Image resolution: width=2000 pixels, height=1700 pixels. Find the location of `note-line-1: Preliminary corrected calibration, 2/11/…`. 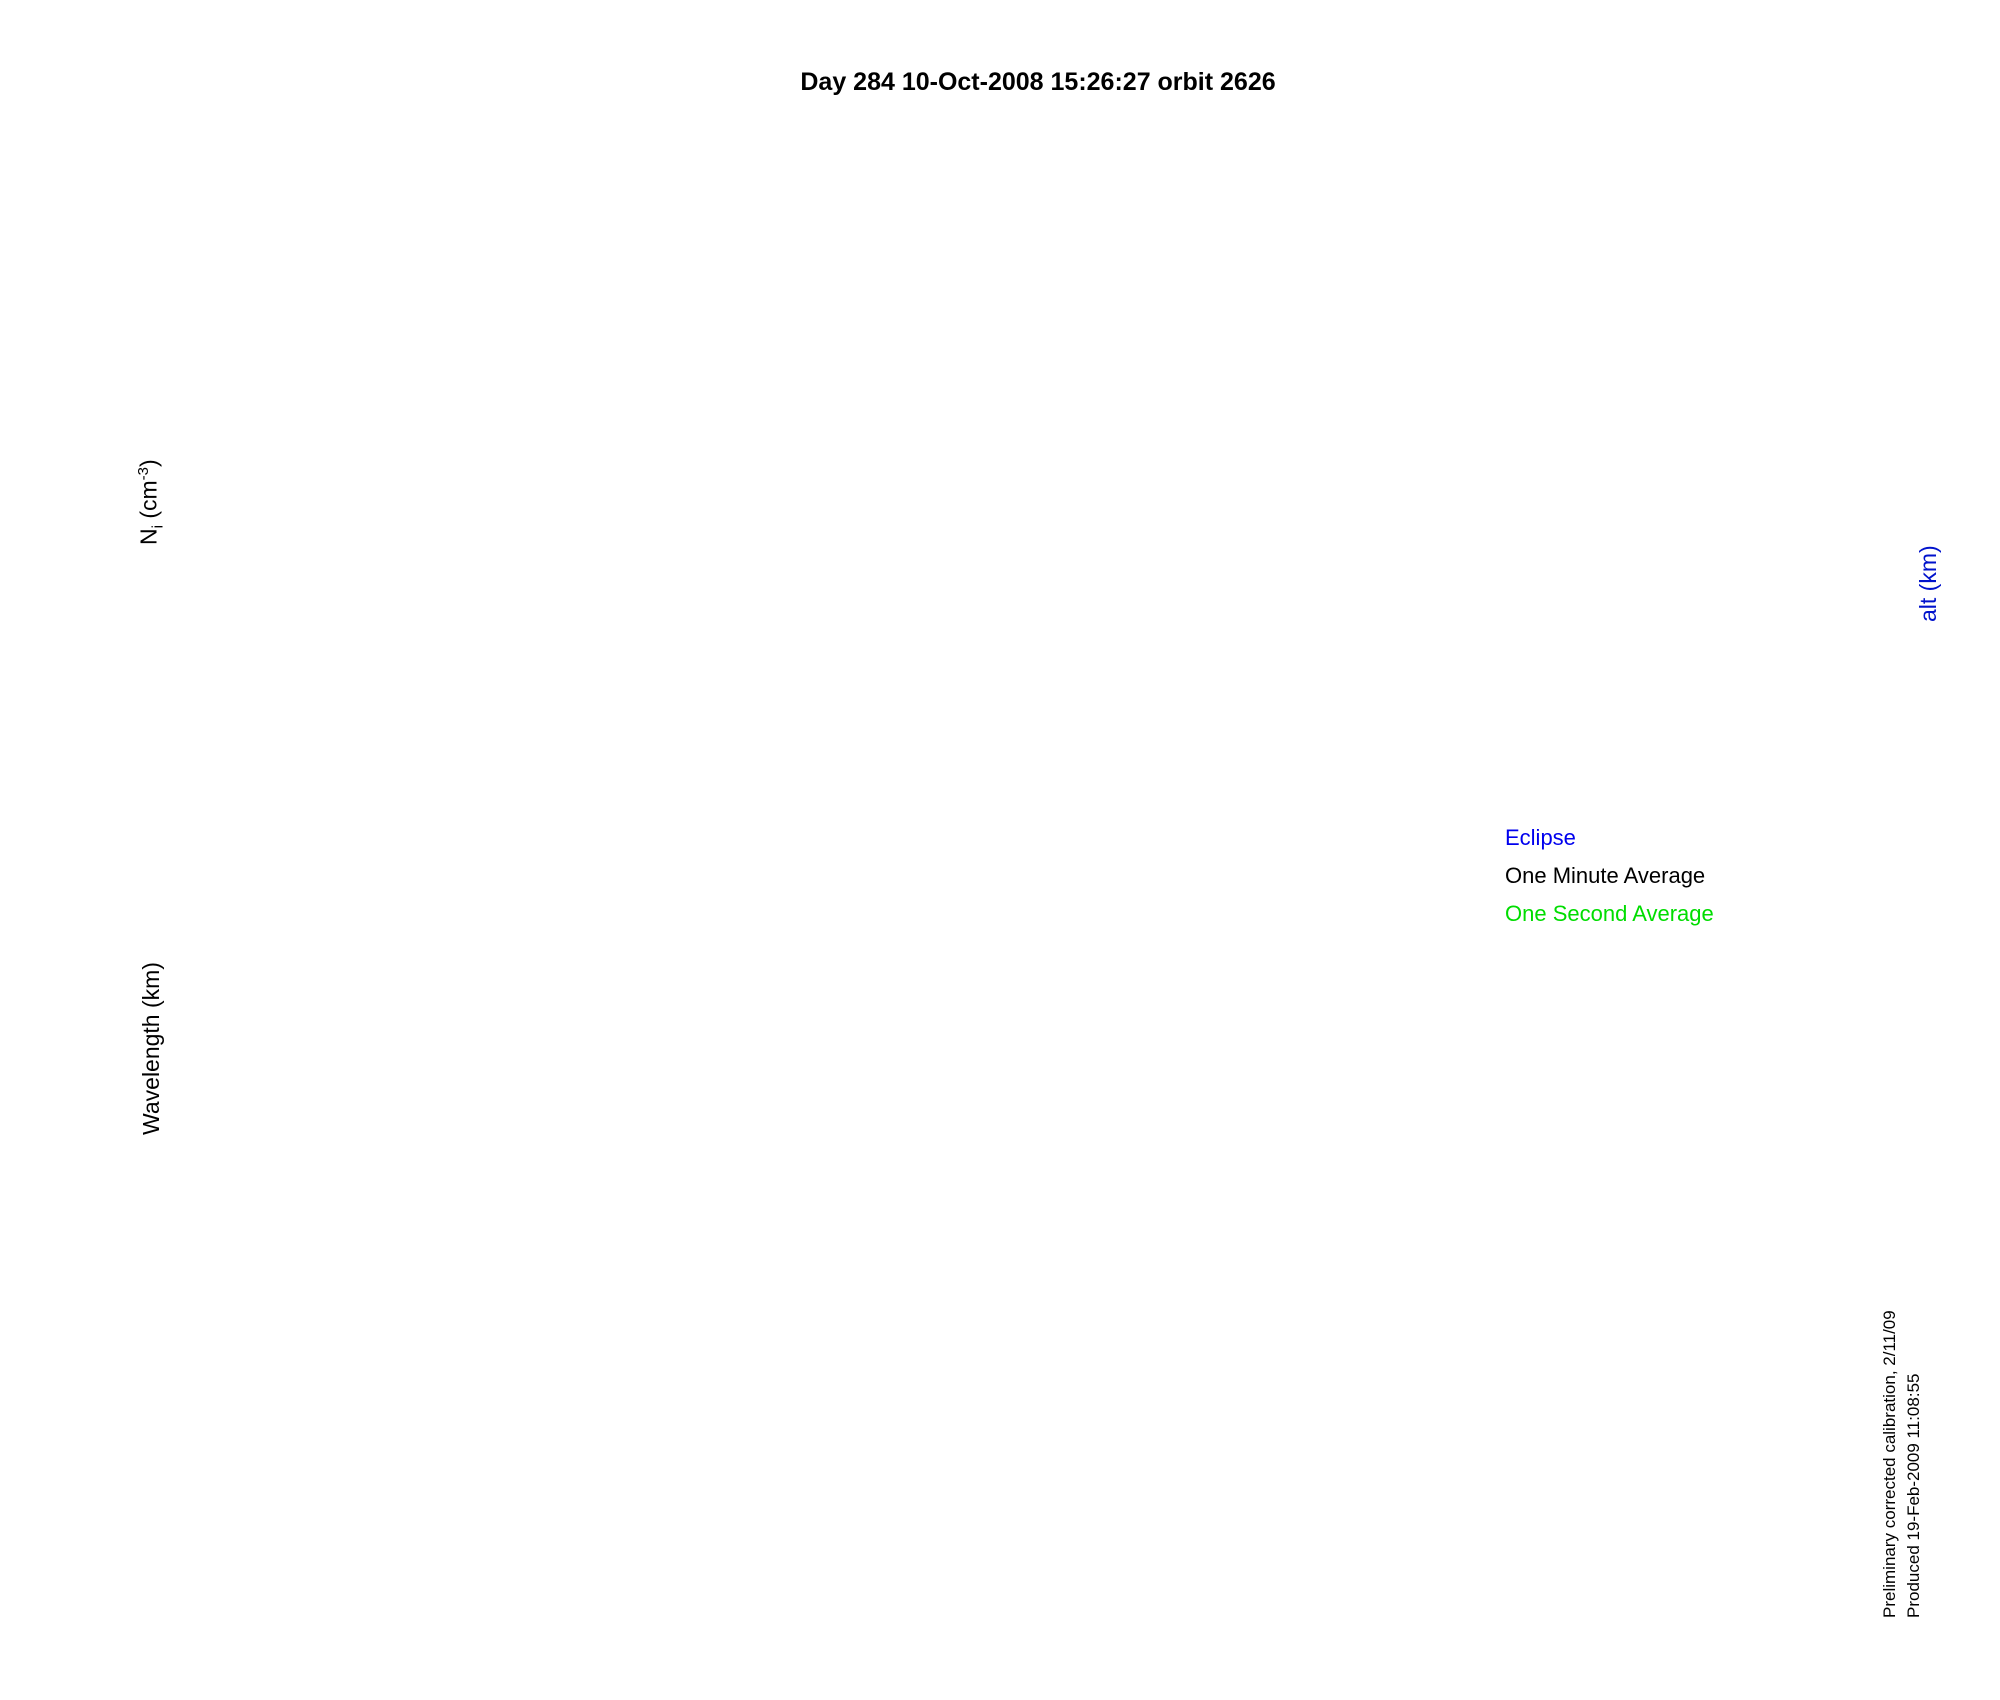

note-line-1: Preliminary corrected calibration, 2/11/… is located at coordinates (1889, 1464).